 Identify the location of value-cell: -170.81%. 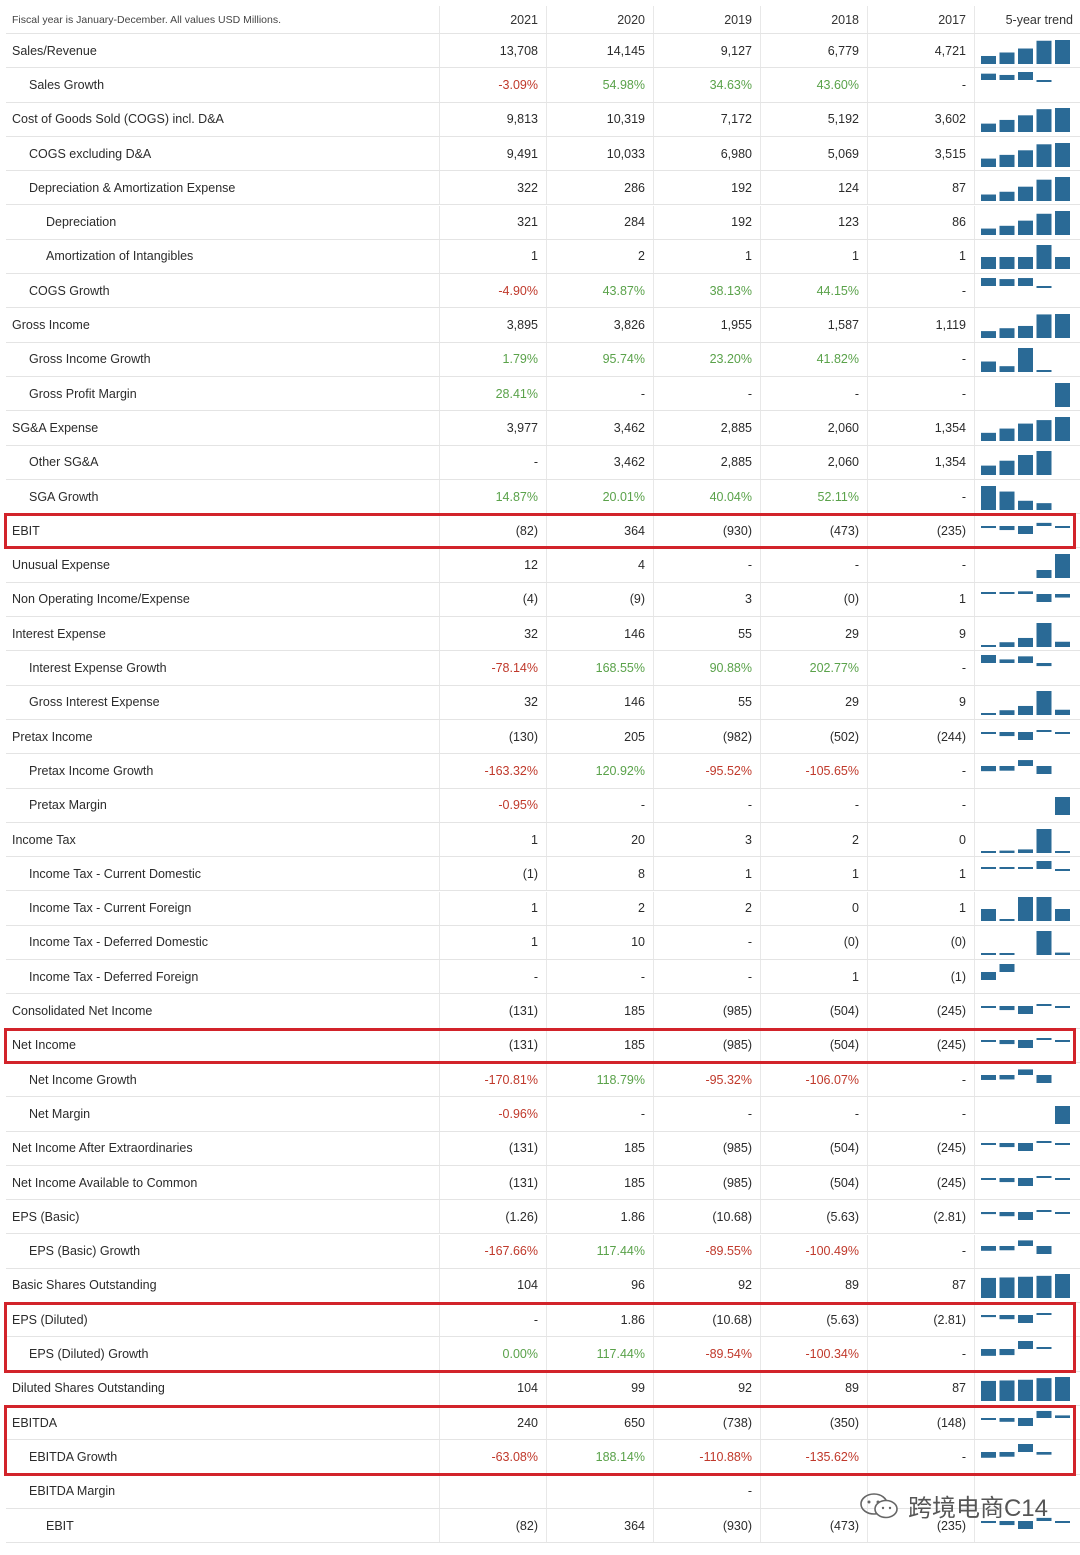
(493, 1080).